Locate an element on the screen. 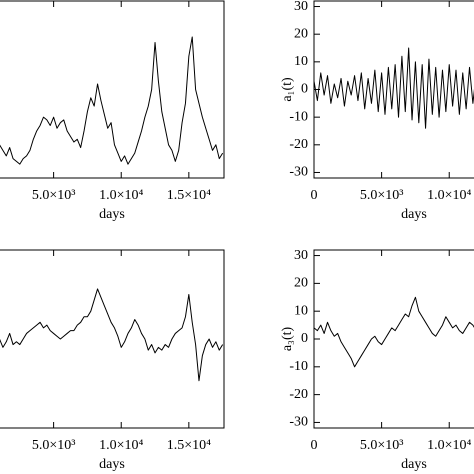 The height and width of the screenshot is (474, 474). y-axis-label: a₃(t) is located at coordinates (287, 339).